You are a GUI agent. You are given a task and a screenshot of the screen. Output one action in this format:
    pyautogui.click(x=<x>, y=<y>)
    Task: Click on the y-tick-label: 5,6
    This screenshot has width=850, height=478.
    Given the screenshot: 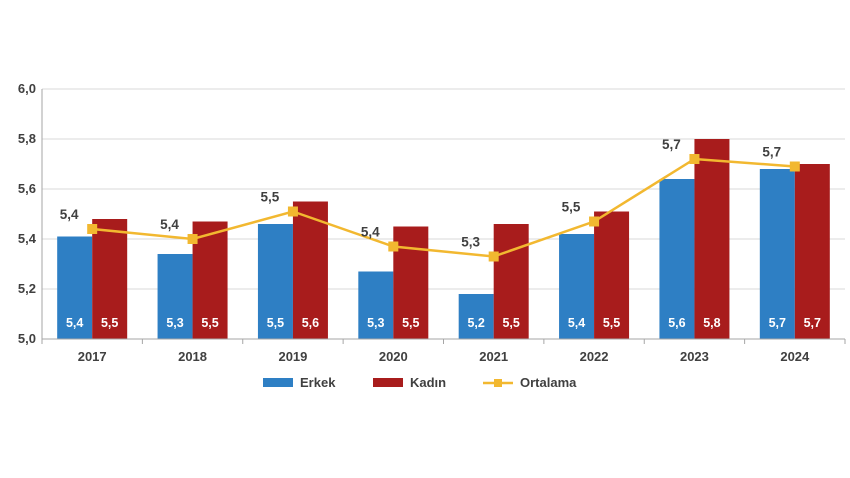 What is the action you would take?
    pyautogui.click(x=27, y=188)
    